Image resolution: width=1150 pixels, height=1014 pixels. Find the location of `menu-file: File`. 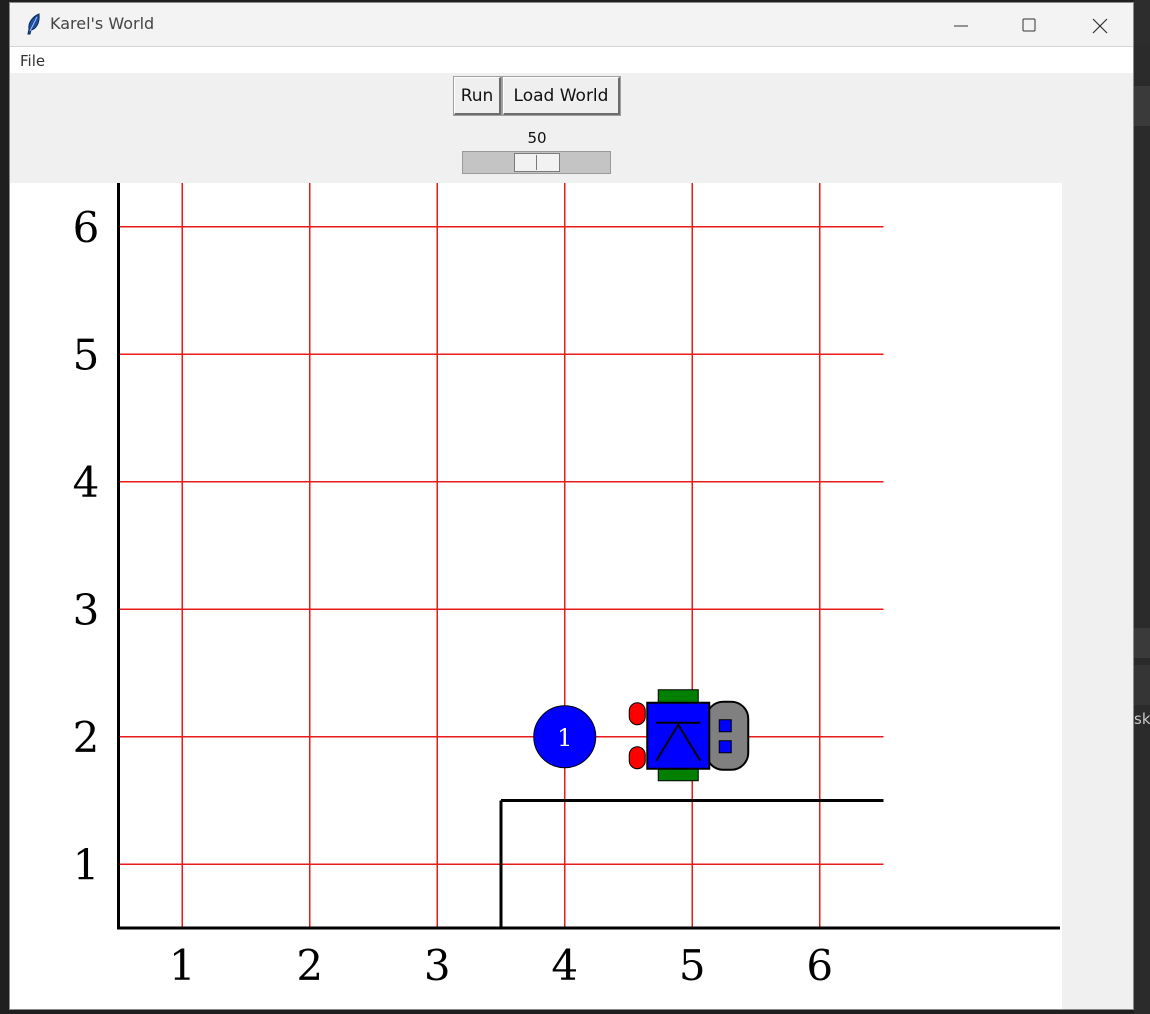

menu-file: File is located at coordinates (33, 61).